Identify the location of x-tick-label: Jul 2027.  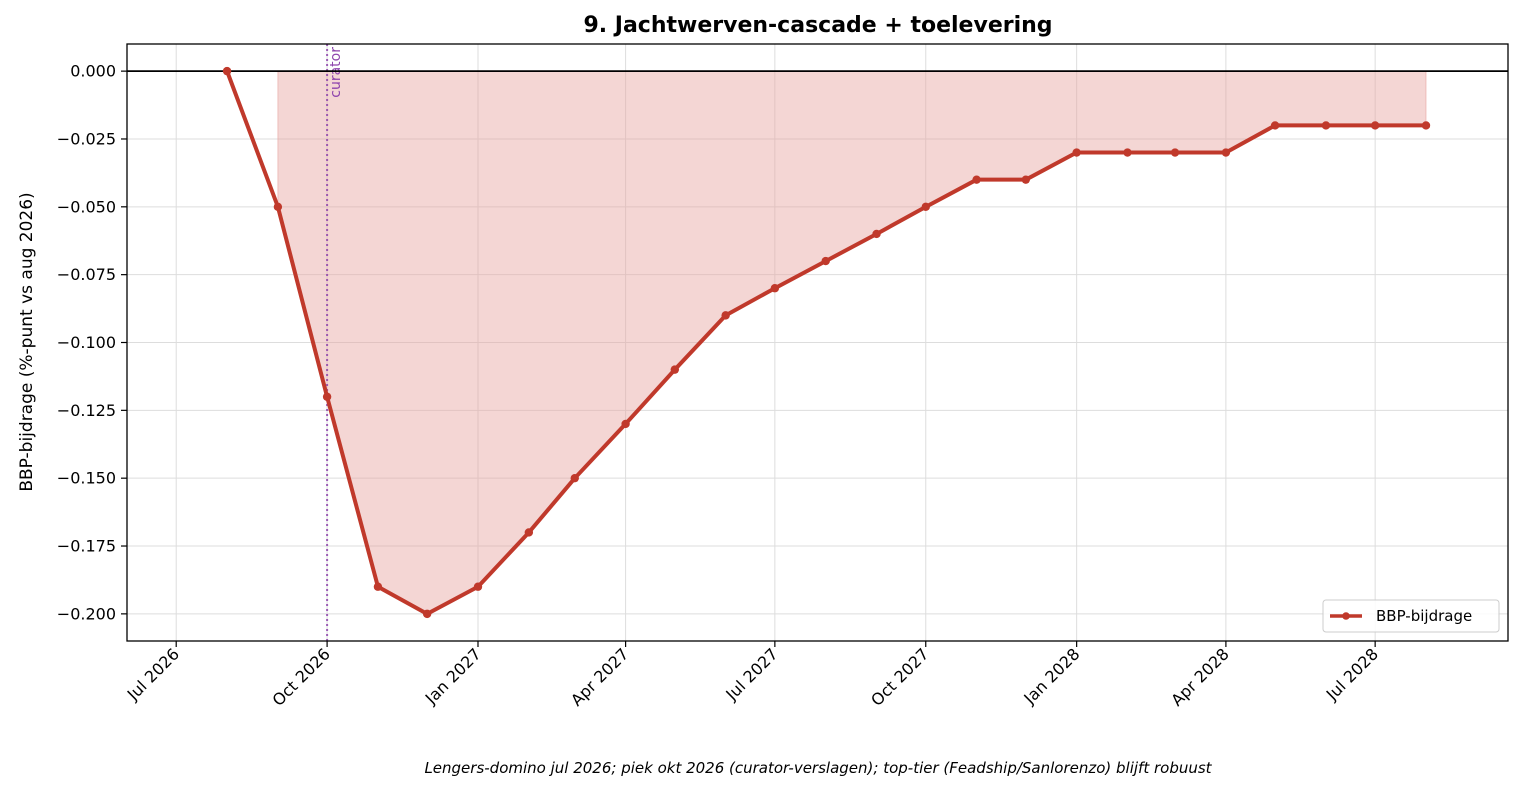
(752, 674).